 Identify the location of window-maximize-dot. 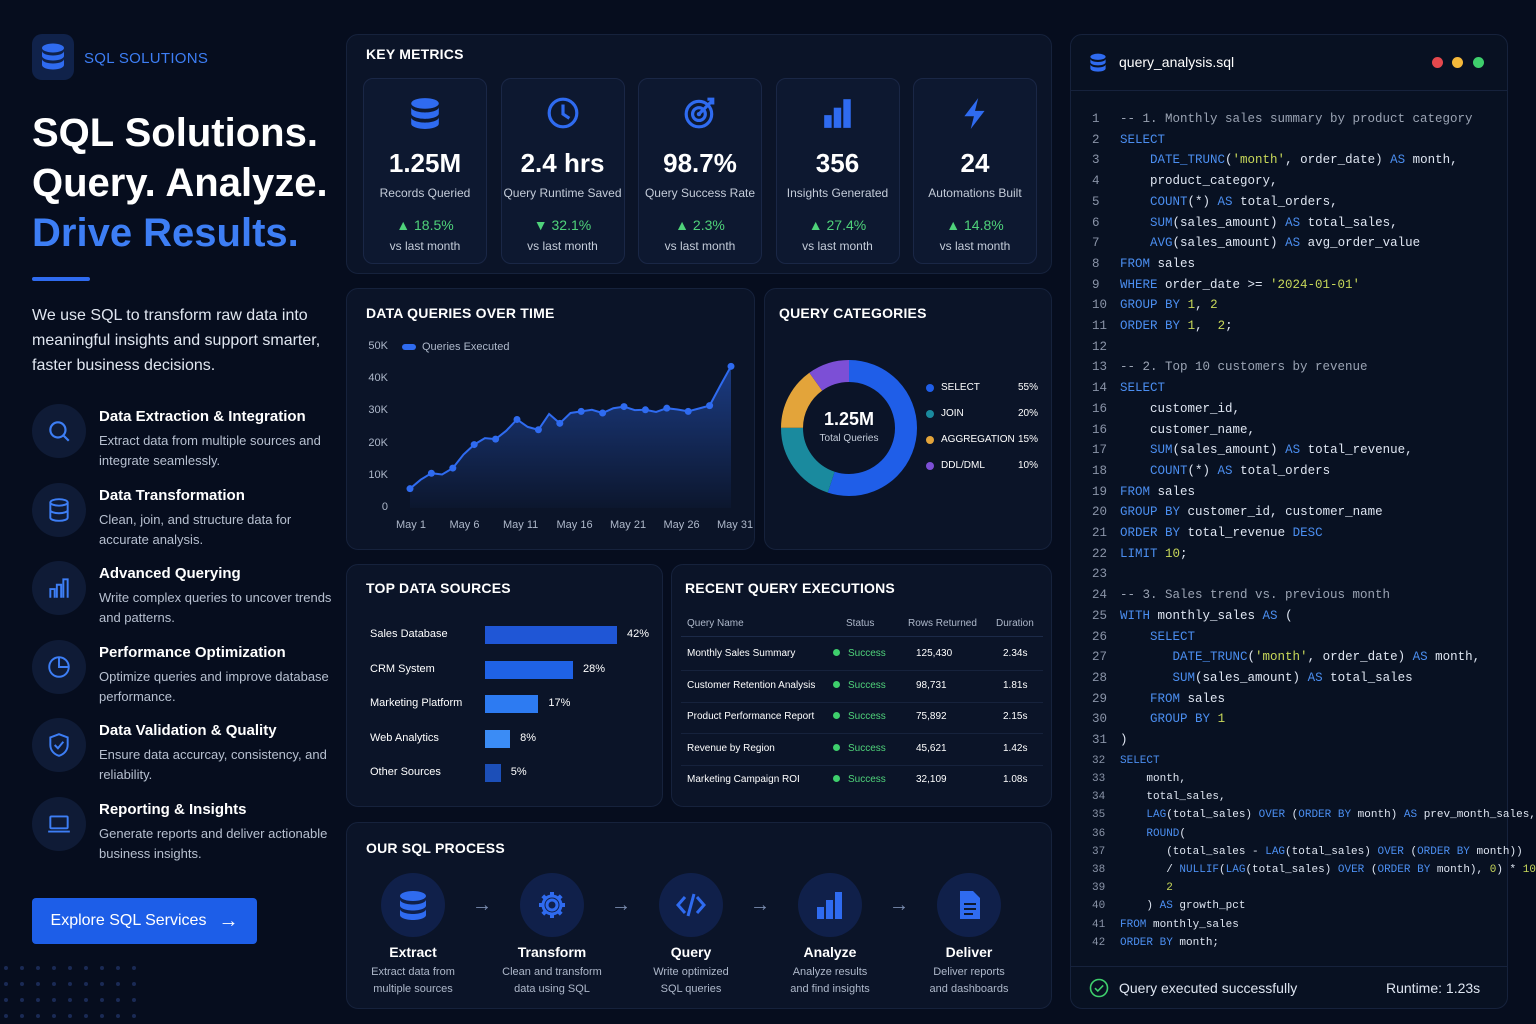
(1478, 62).